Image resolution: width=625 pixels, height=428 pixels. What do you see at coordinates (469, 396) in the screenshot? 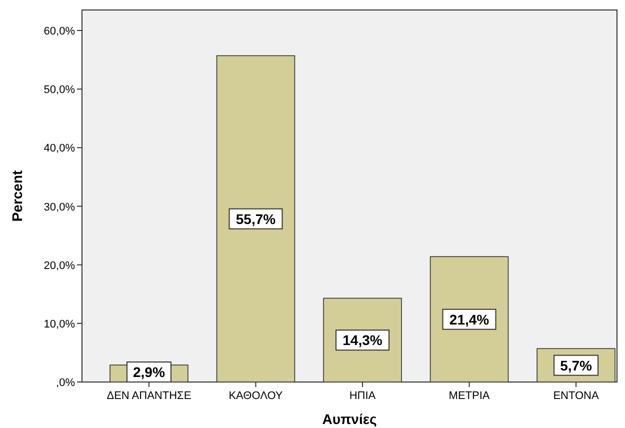
I see `x-tick-label: ΜΕΤΡΙΑ` at bounding box center [469, 396].